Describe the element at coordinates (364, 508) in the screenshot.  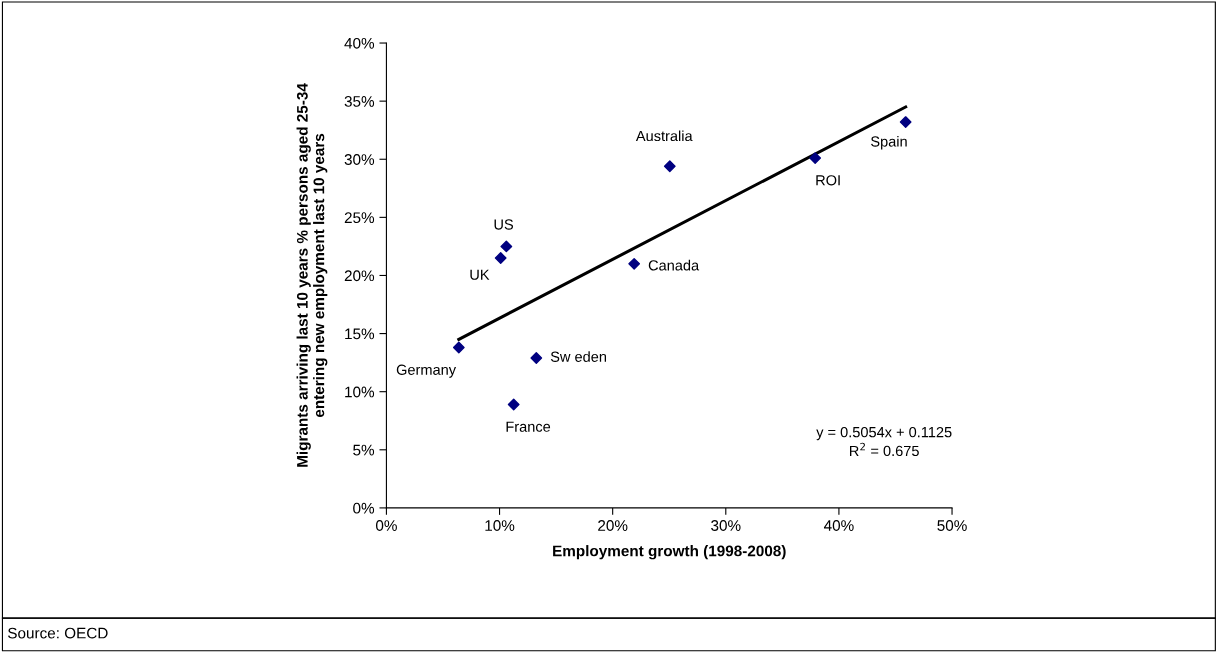
I see `y-tick-label: 0%` at that location.